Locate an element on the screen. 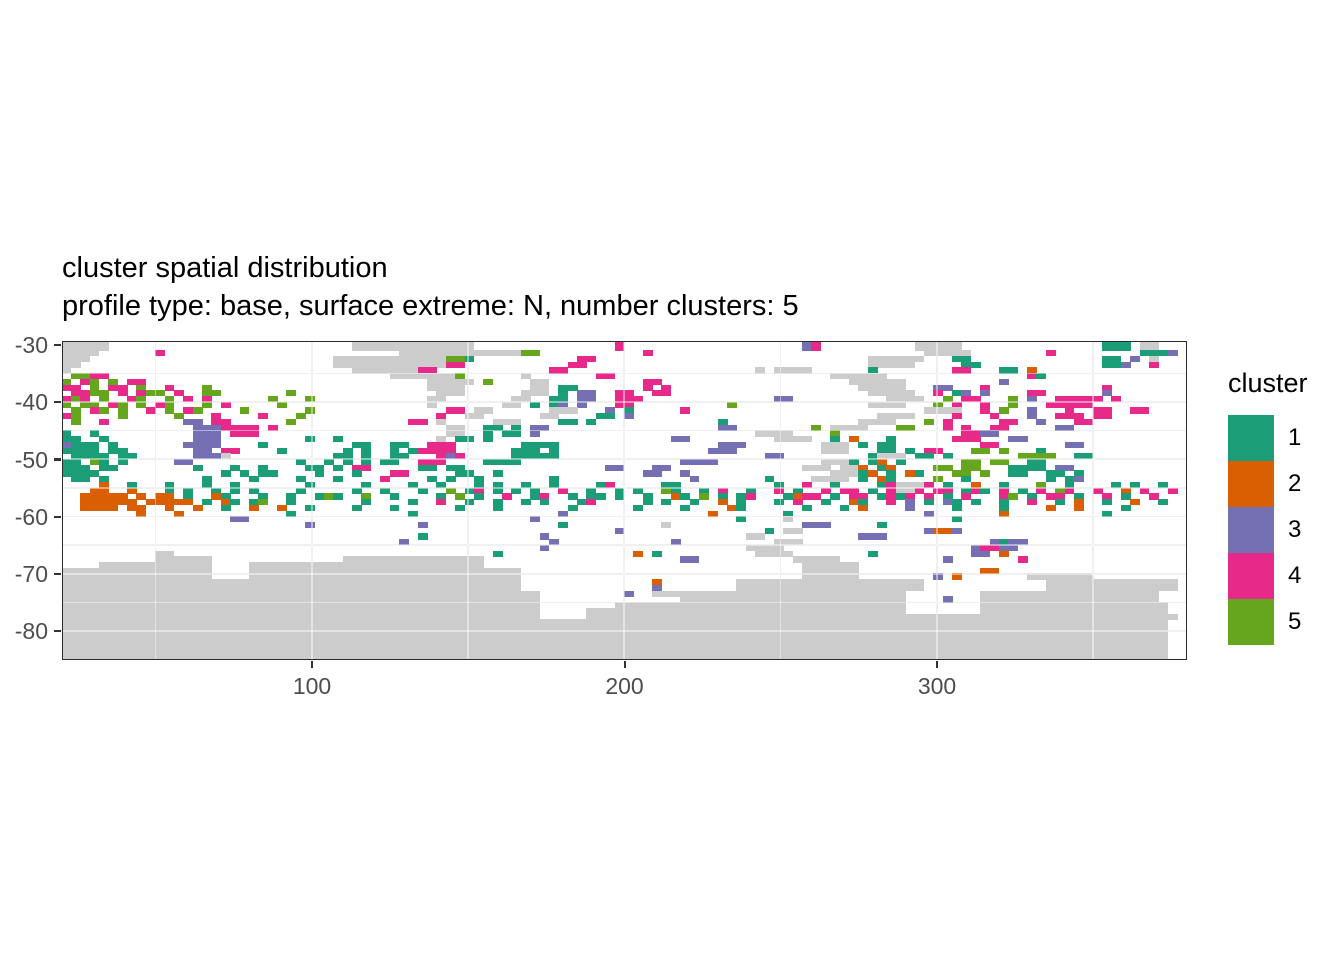 This screenshot has width=1344, height=960. chart-title: cluster spatial distribution is located at coordinates (225, 268).